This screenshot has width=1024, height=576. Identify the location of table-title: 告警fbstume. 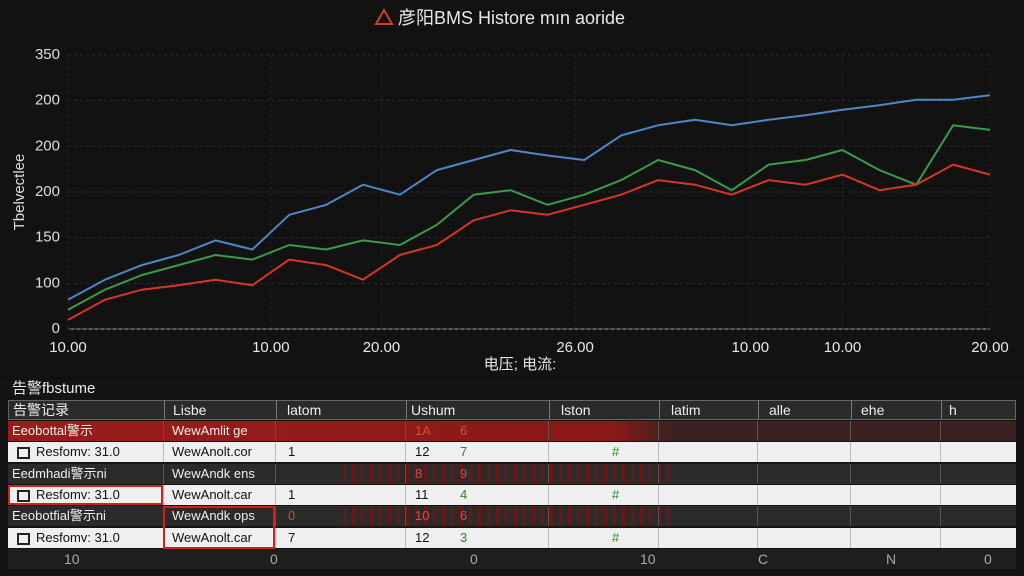
(54, 388).